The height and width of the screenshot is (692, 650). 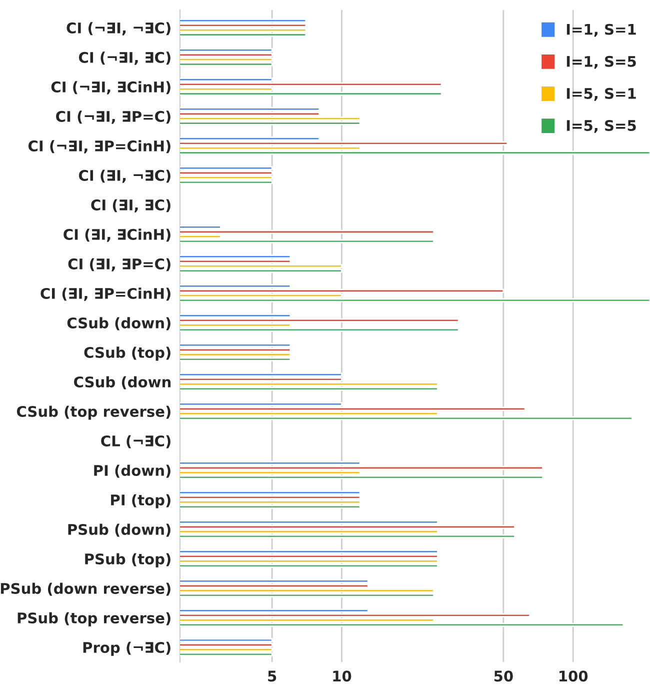 What do you see at coordinates (110, 87) in the screenshot?
I see `y-tick-label: CI (¬∃I, ∃CinH)` at bounding box center [110, 87].